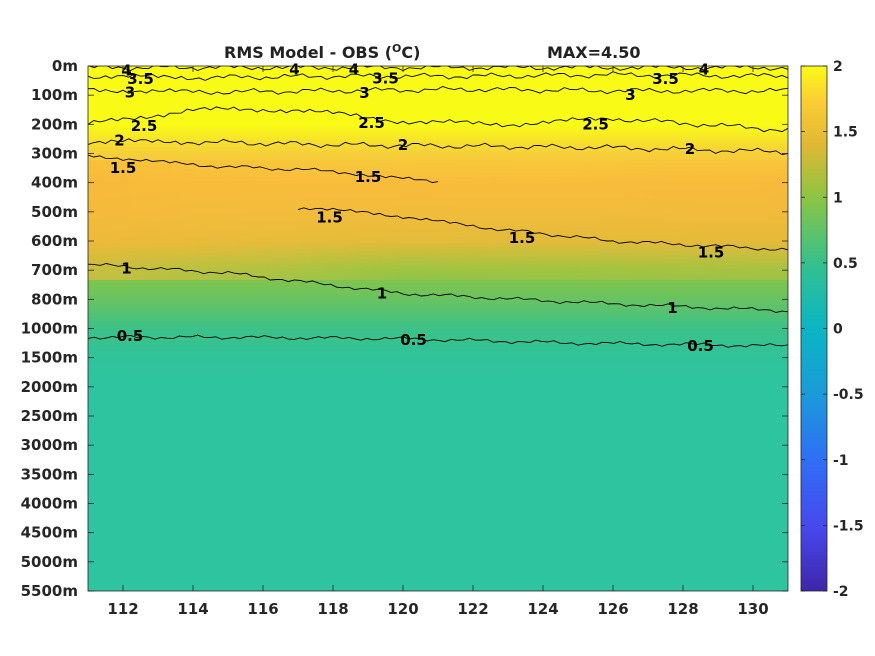 The width and height of the screenshot is (875, 656). Describe the element at coordinates (838, 67) in the screenshot. I see `colorbar-tick-label: 2` at that location.